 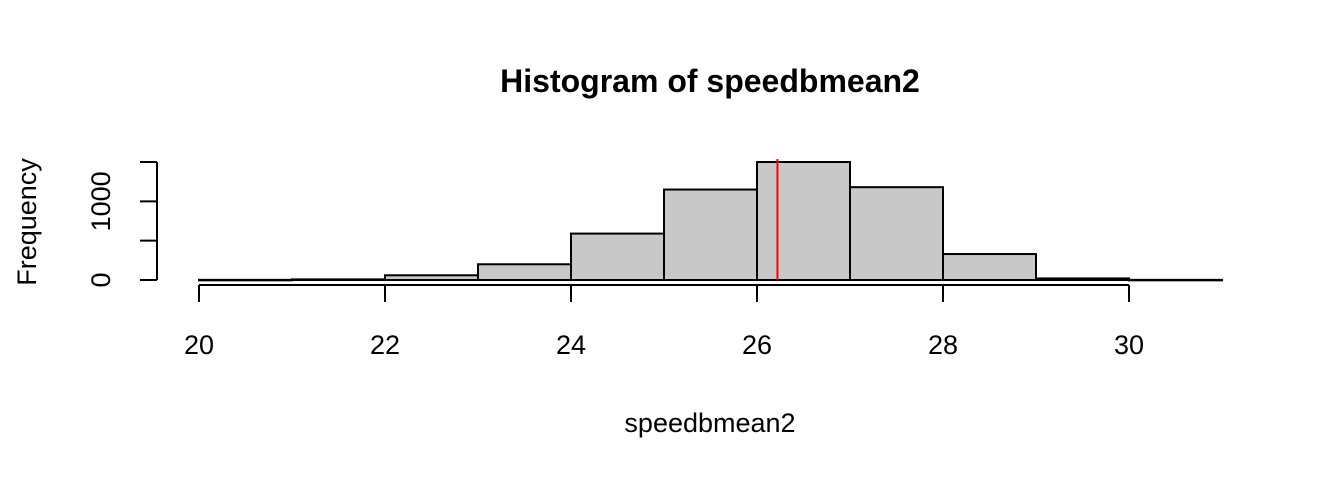 I want to click on x-tick-label-3: 26, so click(x=757, y=345).